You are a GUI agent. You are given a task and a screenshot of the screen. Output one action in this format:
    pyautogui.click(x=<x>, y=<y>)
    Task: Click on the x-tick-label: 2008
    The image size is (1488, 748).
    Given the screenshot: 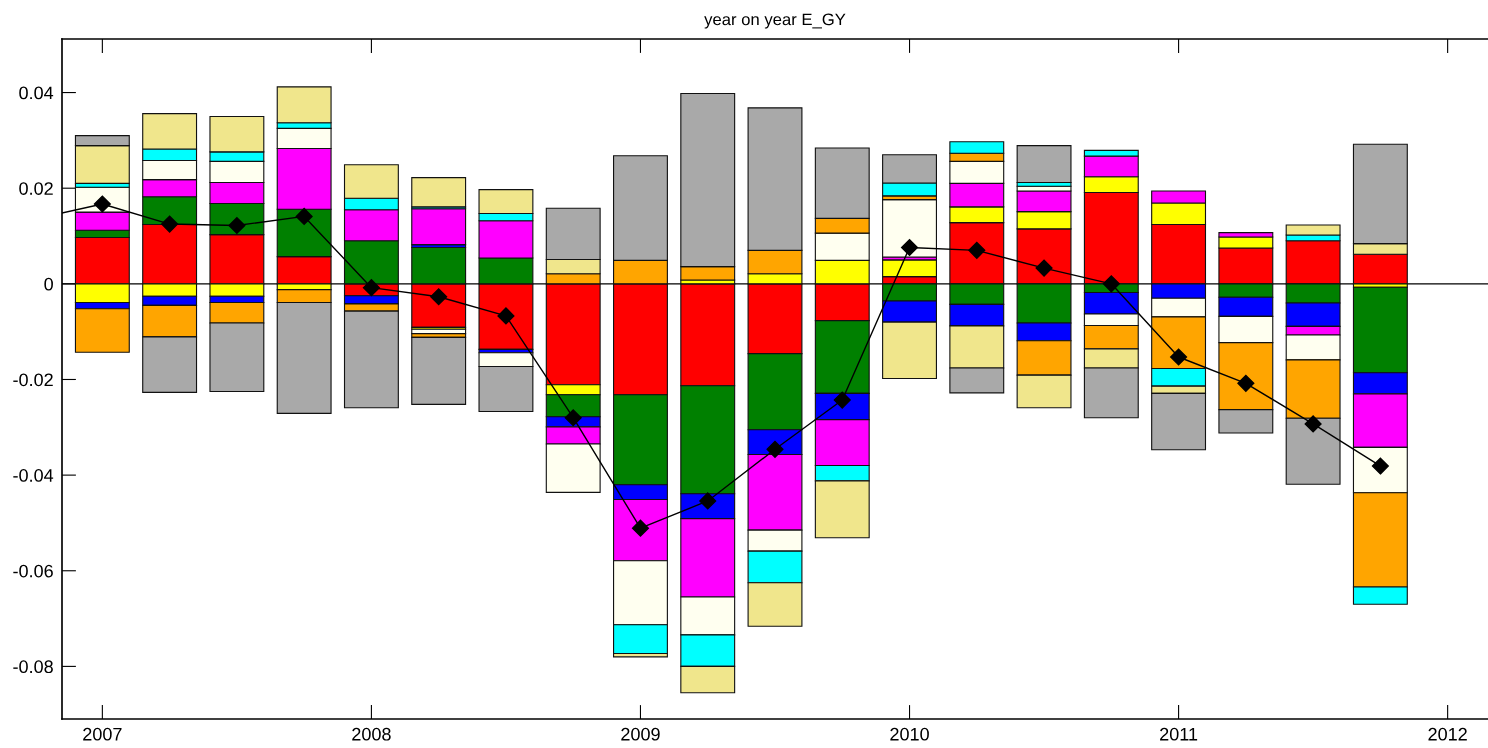 What is the action you would take?
    pyautogui.click(x=371, y=734)
    